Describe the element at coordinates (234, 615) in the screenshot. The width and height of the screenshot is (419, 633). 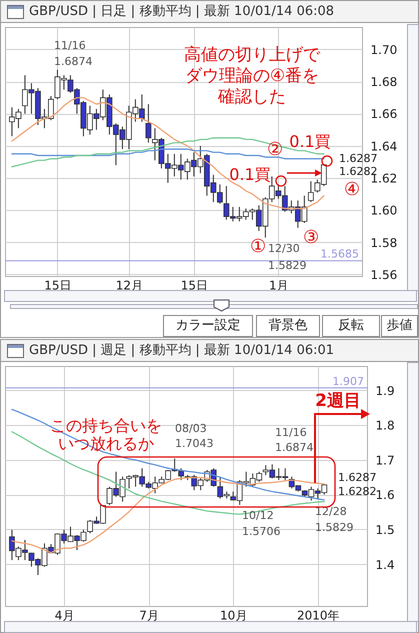
I see `x-tick-label: 10月` at that location.